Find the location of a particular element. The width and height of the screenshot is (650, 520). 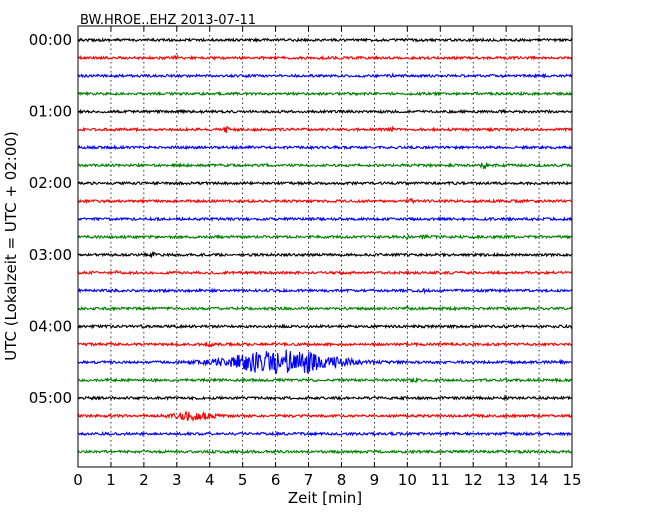

y-tick-label: 05:00 is located at coordinates (50, 398).